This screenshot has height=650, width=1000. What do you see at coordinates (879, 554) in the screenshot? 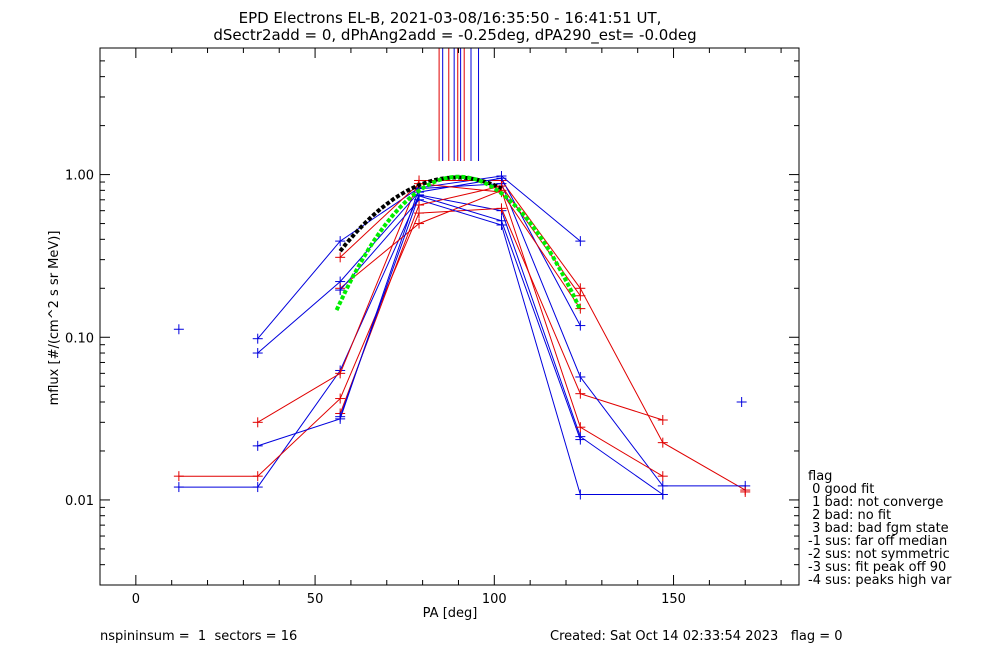
I see `legend-line: -2 sus: not symmetric` at bounding box center [879, 554].